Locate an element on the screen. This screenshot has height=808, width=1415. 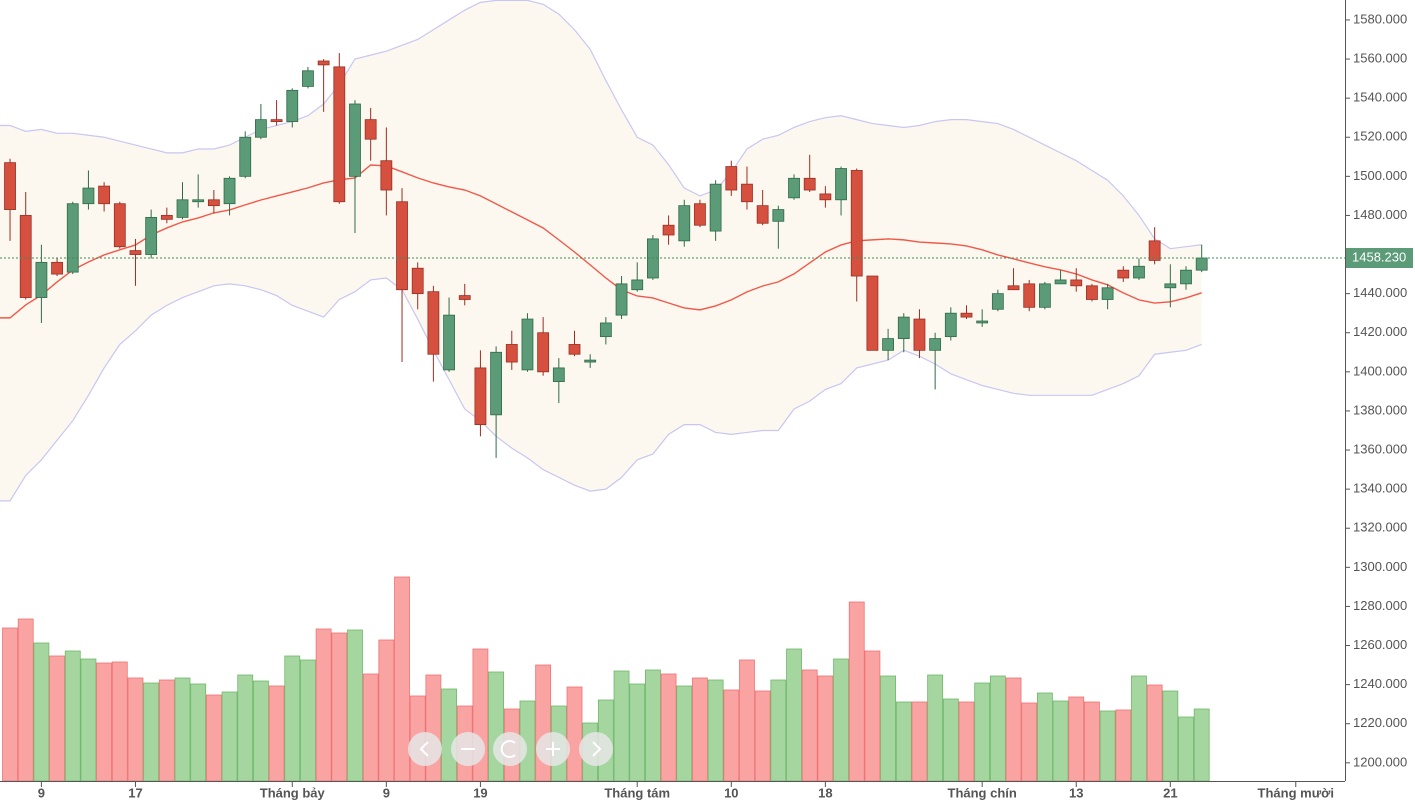
y-tick-label: 1360.000 is located at coordinates (1380, 448).